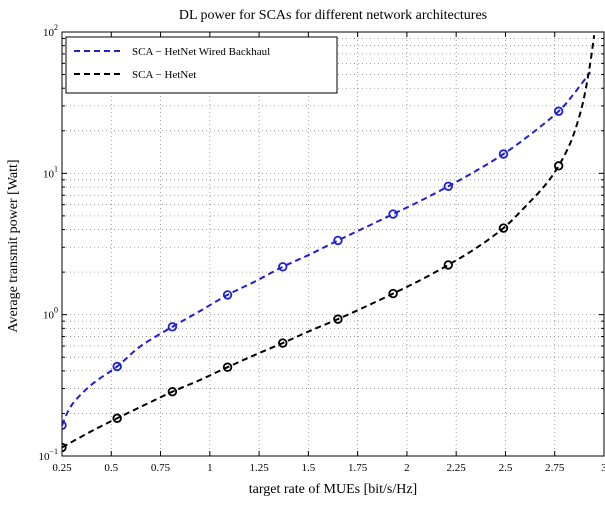  What do you see at coordinates (603, 468) in the screenshot?
I see `x-tick-label: 3` at bounding box center [603, 468].